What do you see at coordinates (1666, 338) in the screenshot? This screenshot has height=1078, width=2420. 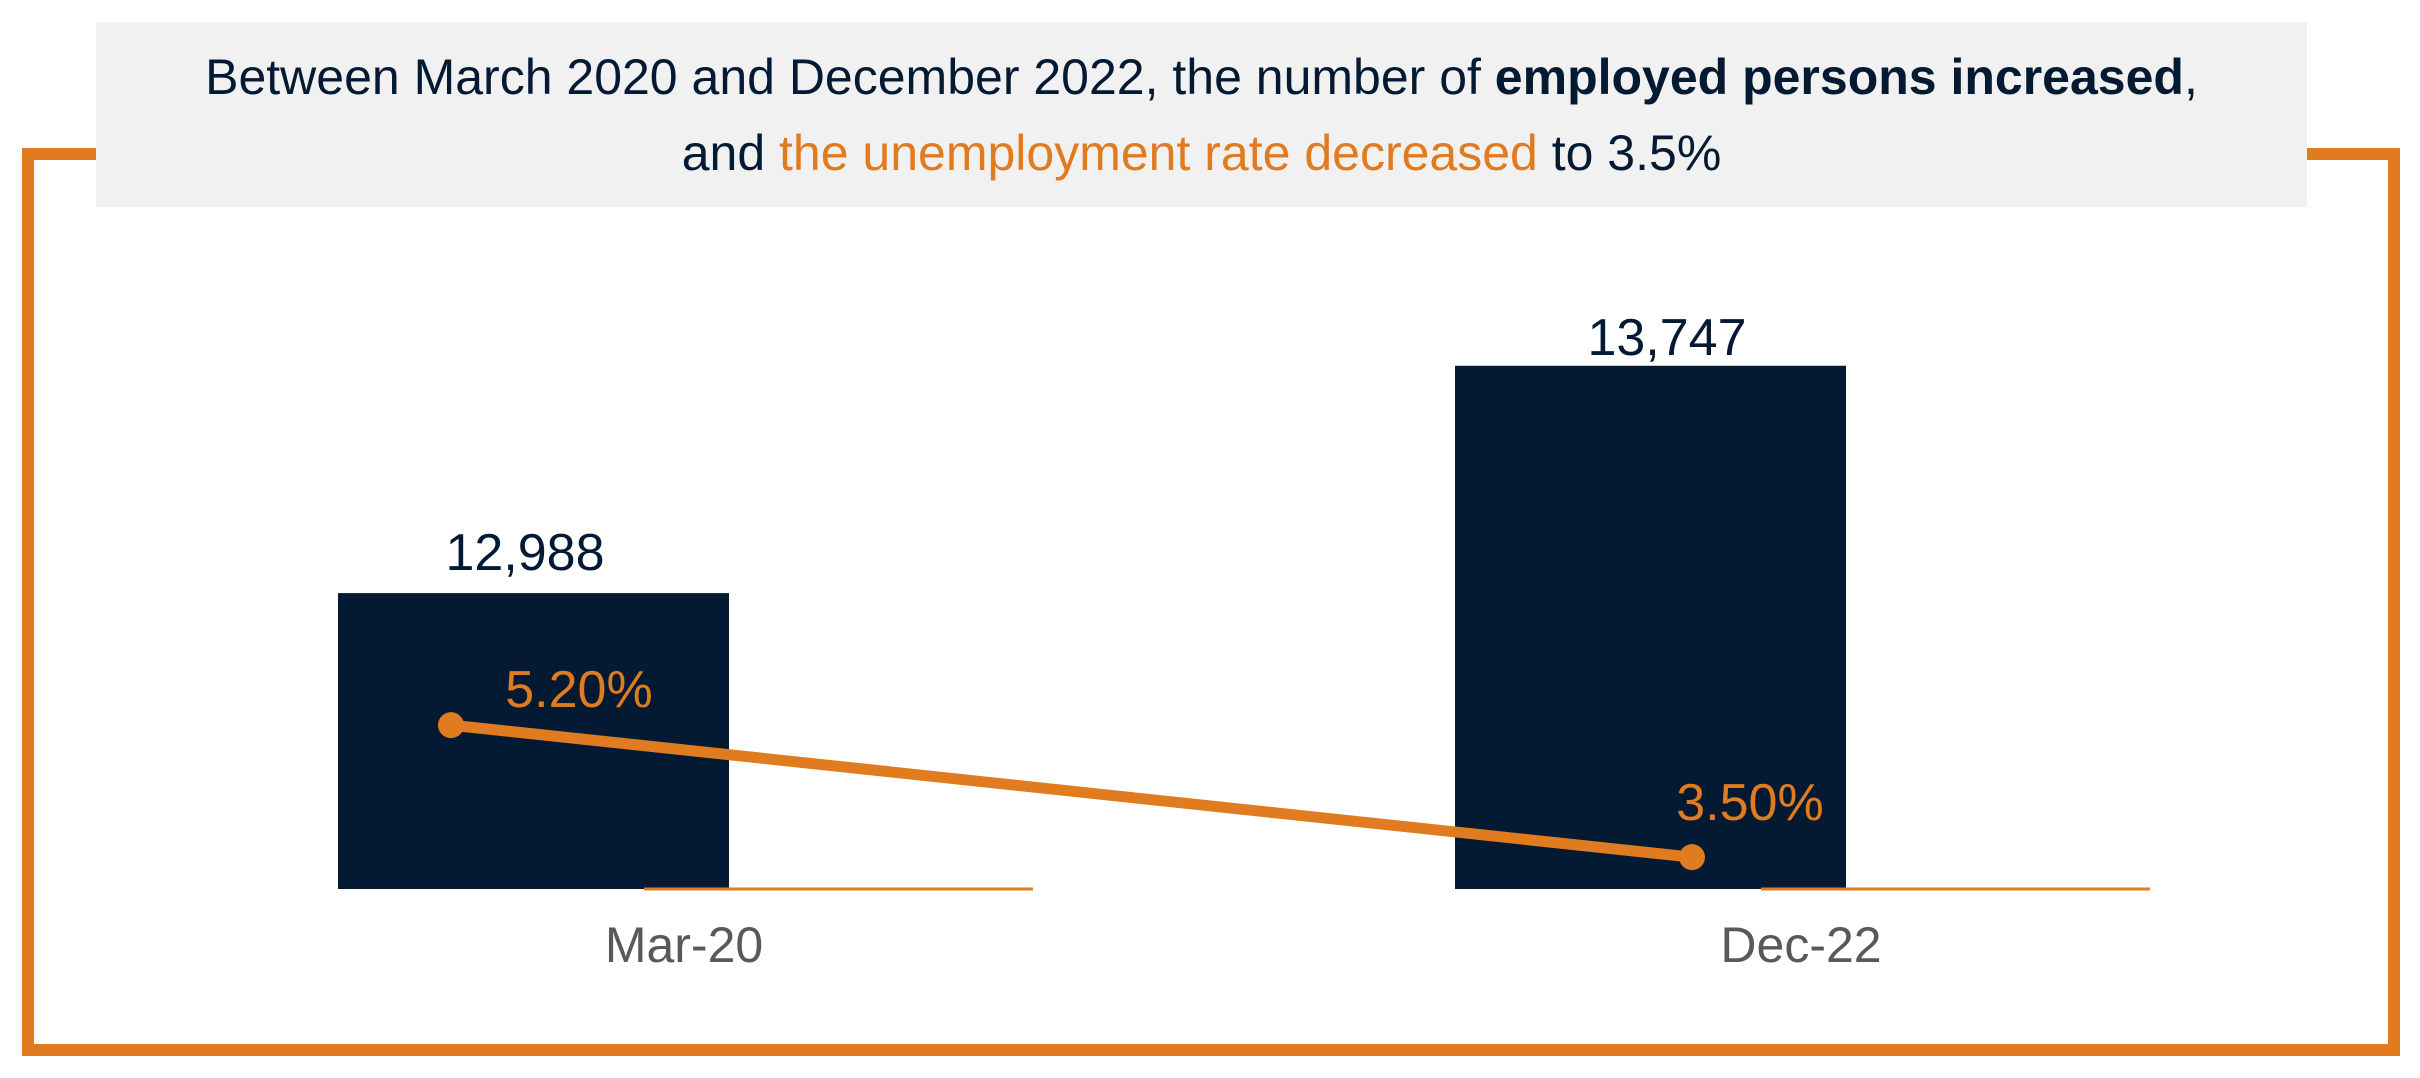 I see `bar-data-label: 13,747` at bounding box center [1666, 338].